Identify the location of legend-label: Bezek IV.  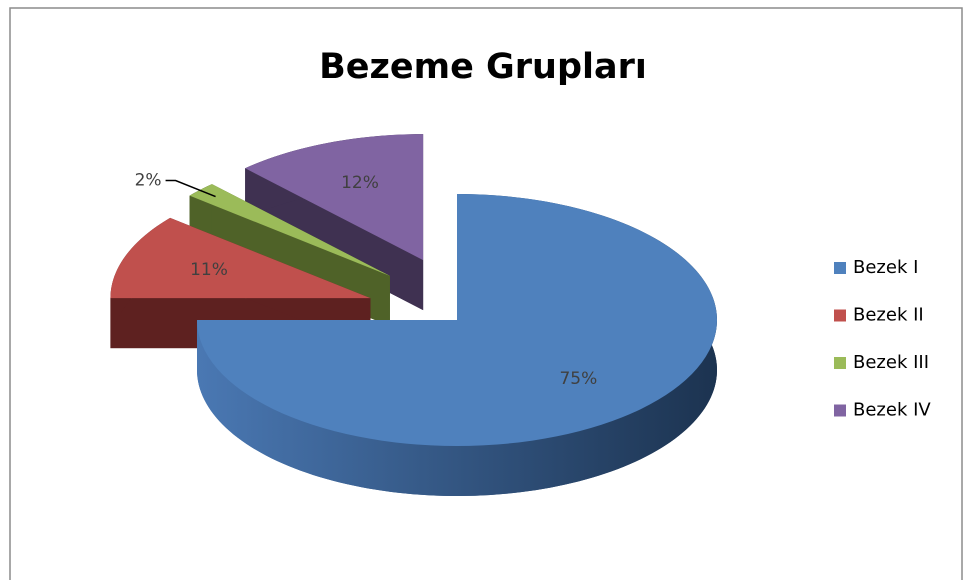
(892, 410).